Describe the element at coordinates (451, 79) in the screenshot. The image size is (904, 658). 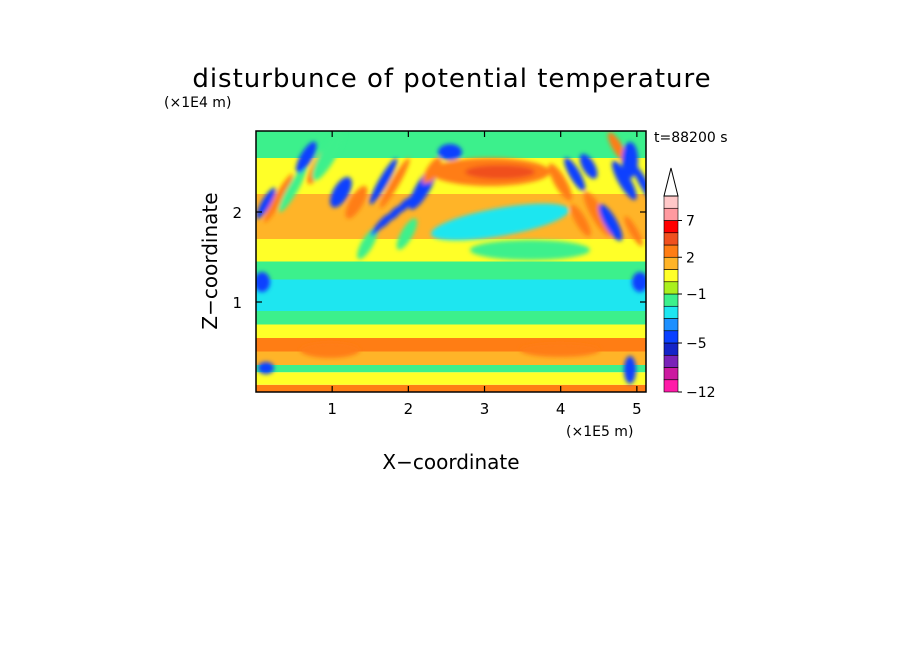
I see `chart-title: disturbunce of potential temperature` at that location.